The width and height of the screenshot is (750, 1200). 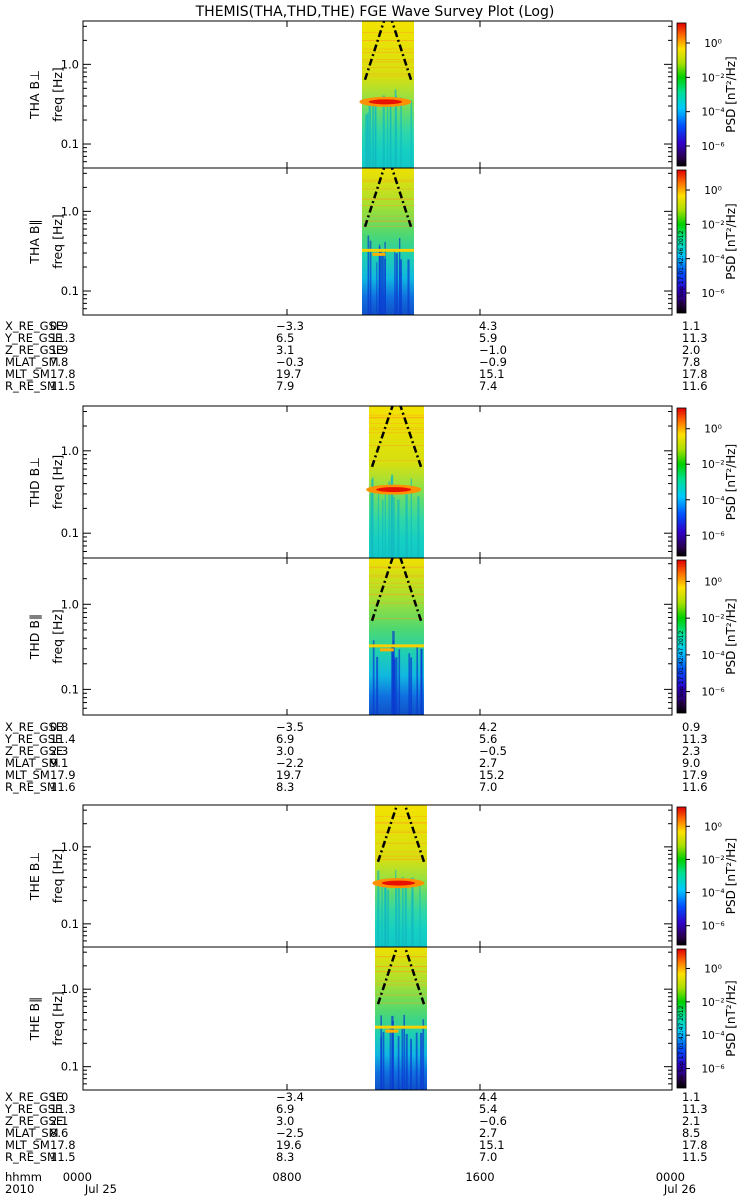 I want to click on ephemeris-value: 0.8, so click(x=59, y=727).